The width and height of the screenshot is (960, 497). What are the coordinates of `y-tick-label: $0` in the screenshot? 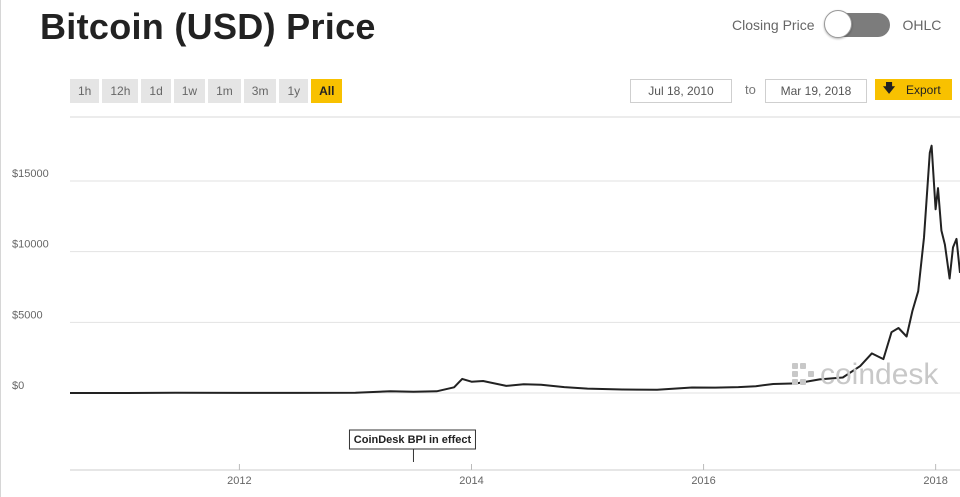 It's located at (18, 386).